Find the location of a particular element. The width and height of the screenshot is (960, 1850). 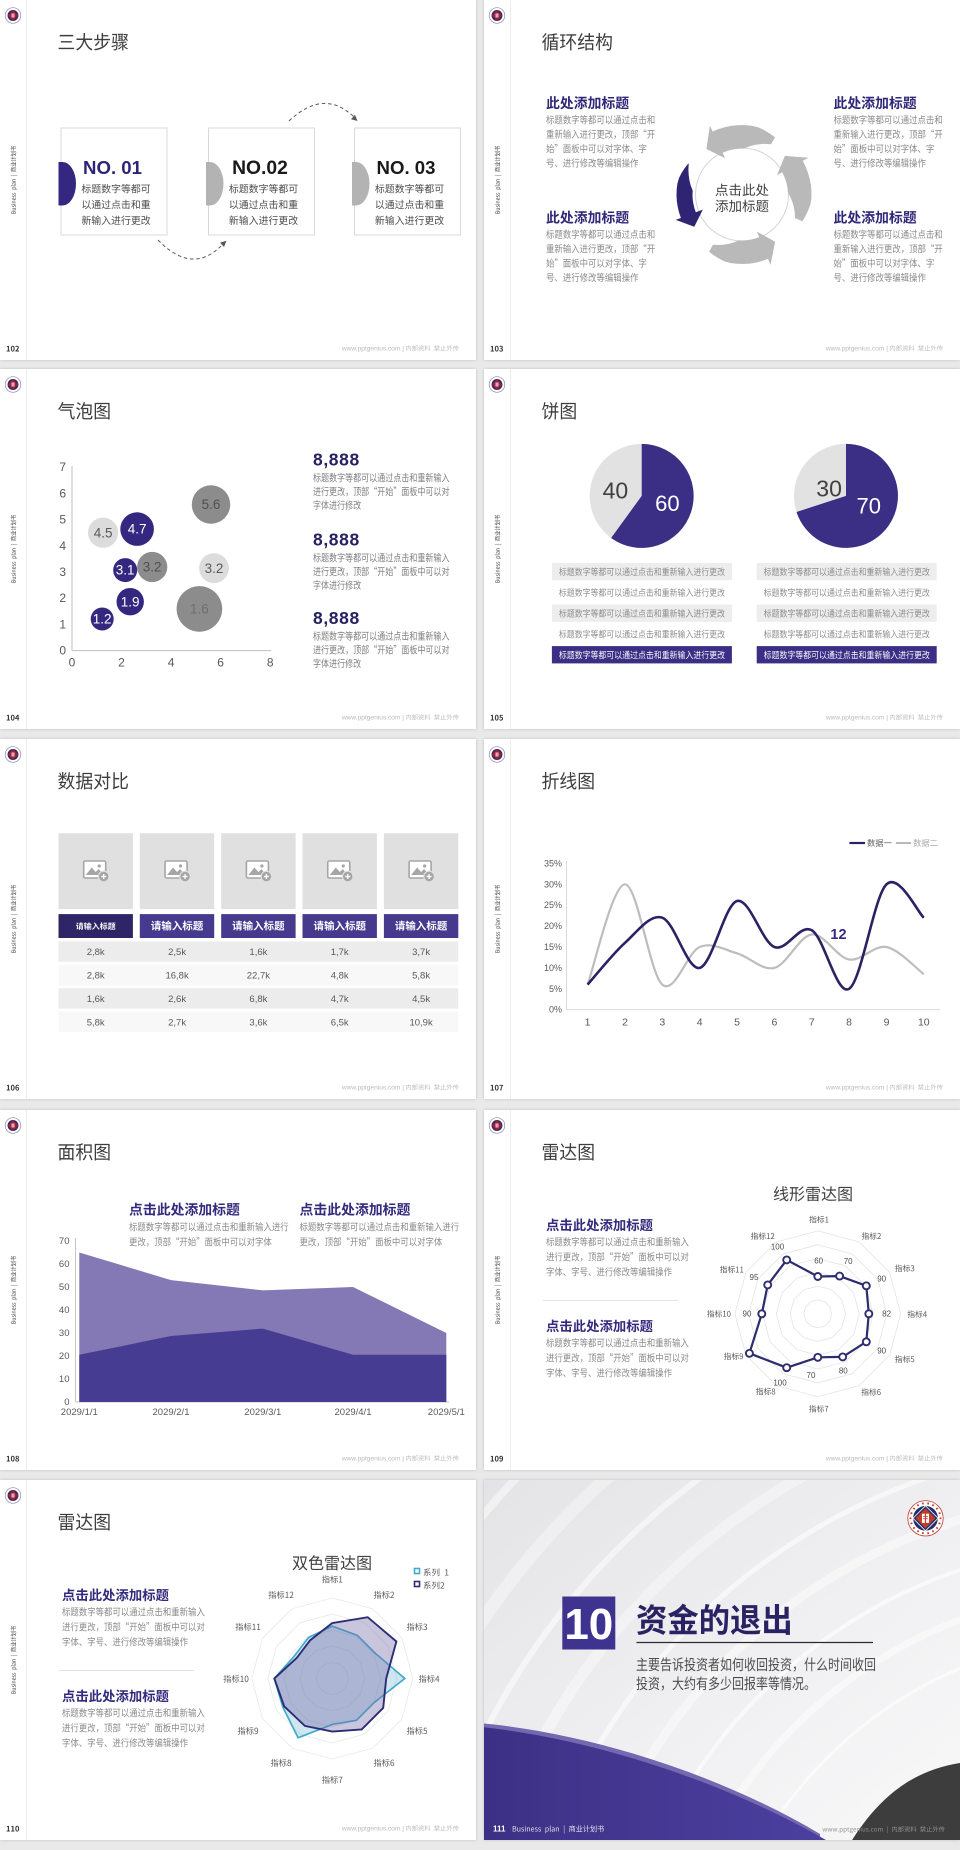

svg-text: 6,8k is located at coordinates (258, 999).